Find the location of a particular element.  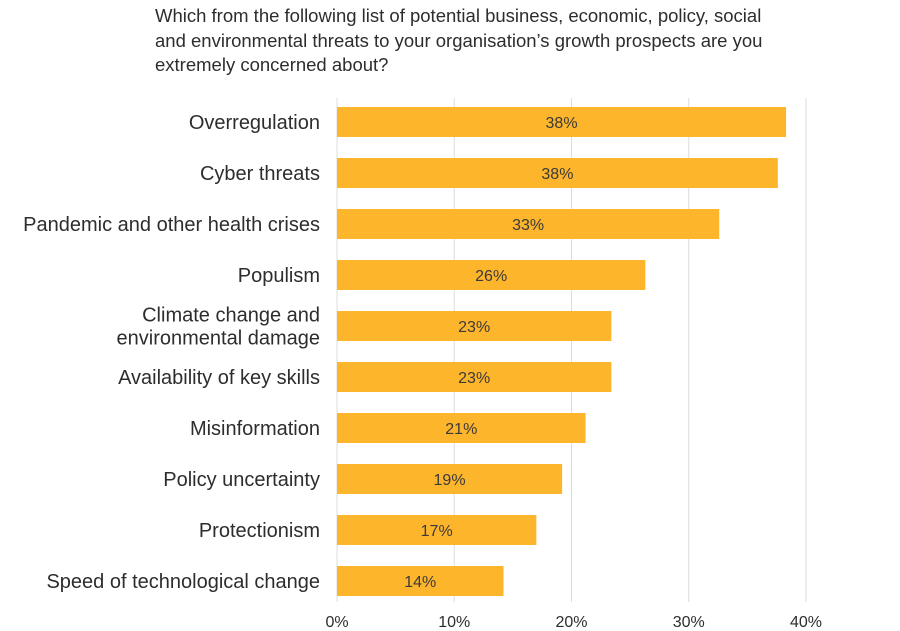

x-tick-label: 0% is located at coordinates (336, 622).